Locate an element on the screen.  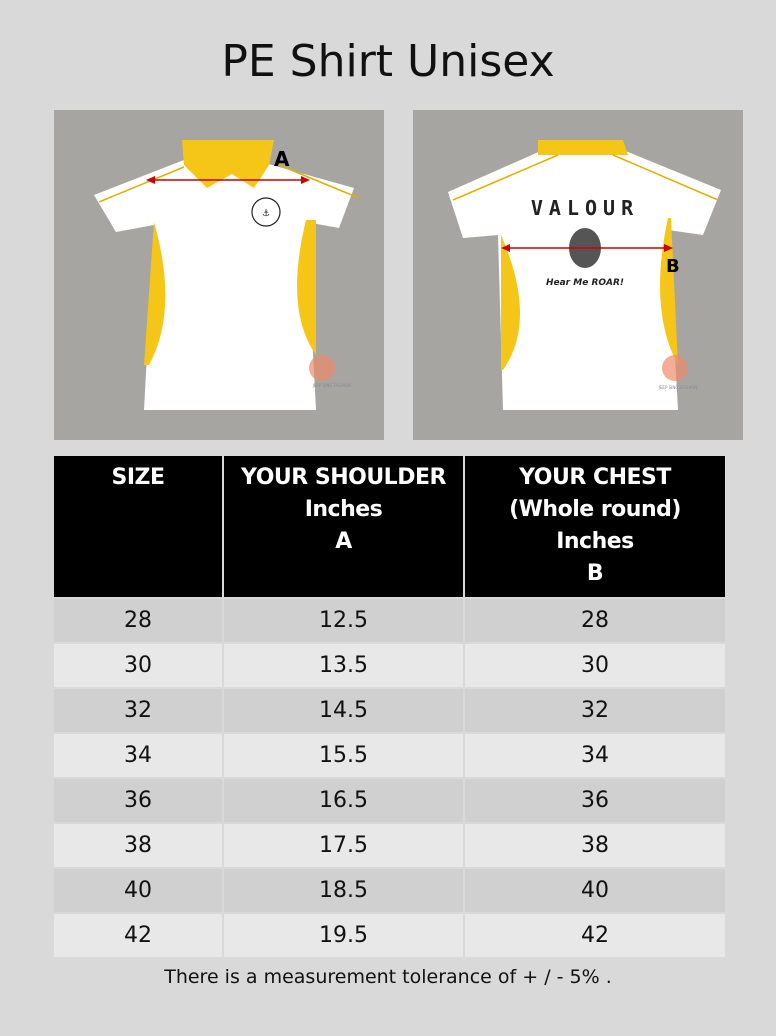
shoulder-cell: 12.5 is located at coordinates (343, 620).